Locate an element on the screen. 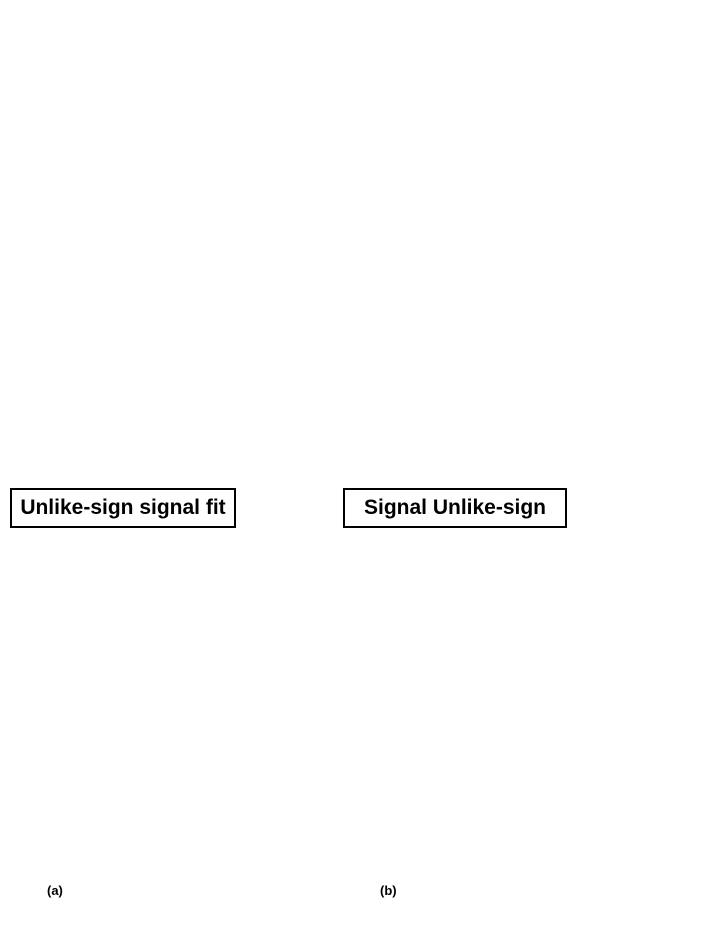 This screenshot has width=720, height=931. chart-title-b: Signal Unlike-sign is located at coordinates (455, 508).